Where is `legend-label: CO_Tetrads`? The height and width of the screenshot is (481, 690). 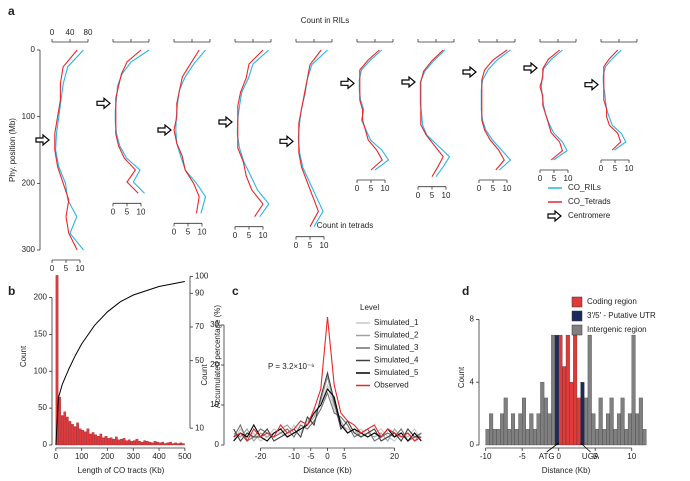
legend-label: CO_Tetrads is located at coordinates (589, 201).